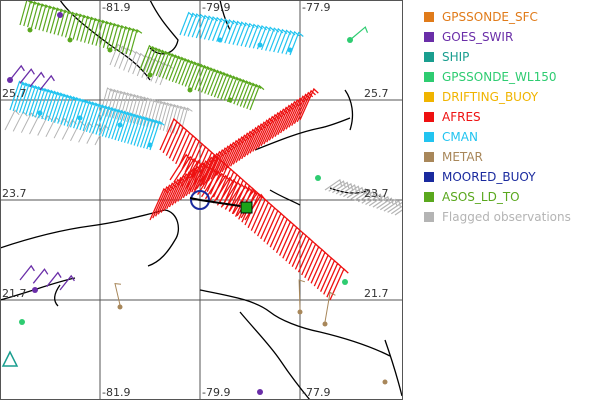  What do you see at coordinates (376, 193) in the screenshot?
I see `lat-label-right-2: 23.7` at bounding box center [376, 193].